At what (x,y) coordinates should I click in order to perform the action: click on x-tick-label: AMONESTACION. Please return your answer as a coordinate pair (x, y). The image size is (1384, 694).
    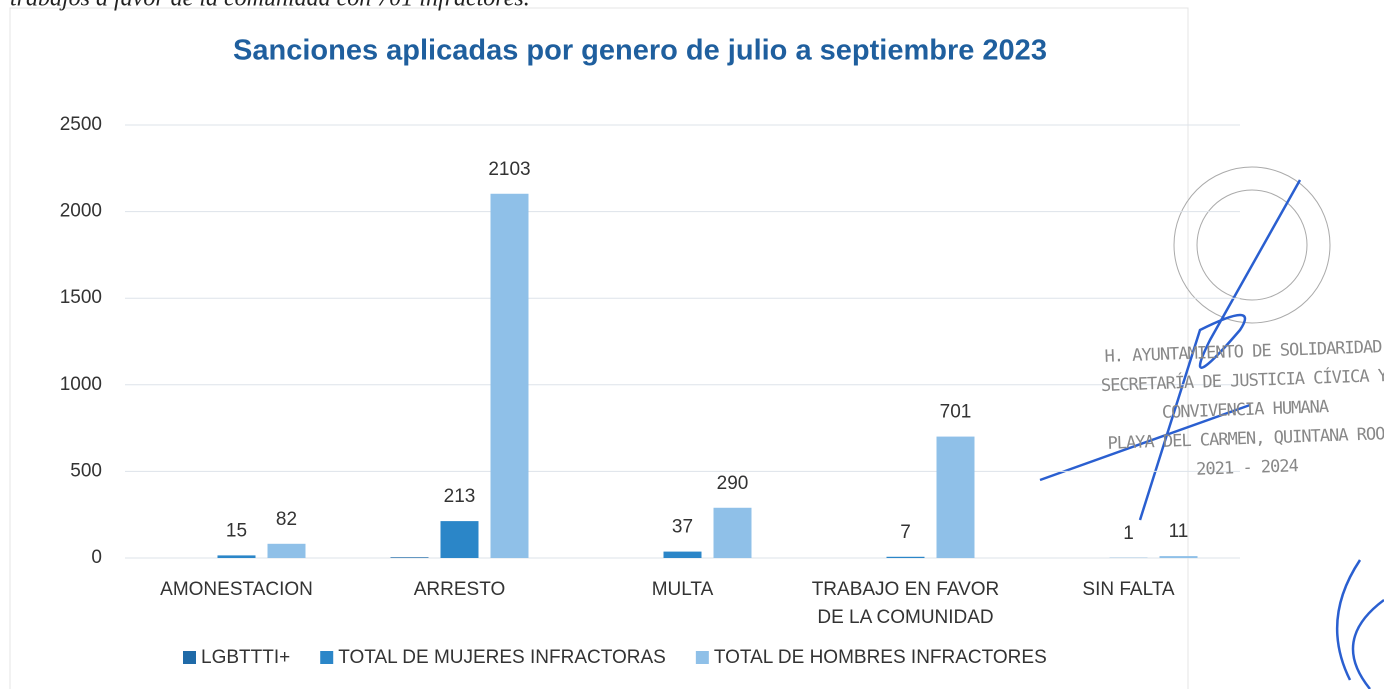
    Looking at the image, I should click on (236, 589).